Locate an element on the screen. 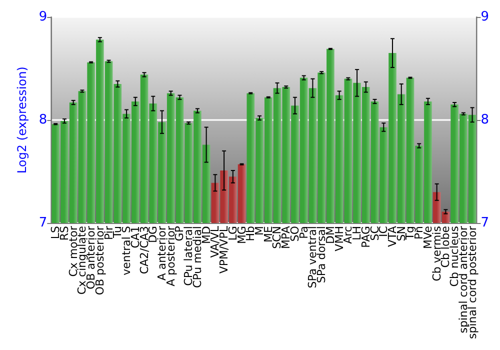 The image size is (500, 350). y-axis-title: Log2 (expression) is located at coordinates (22, 120).